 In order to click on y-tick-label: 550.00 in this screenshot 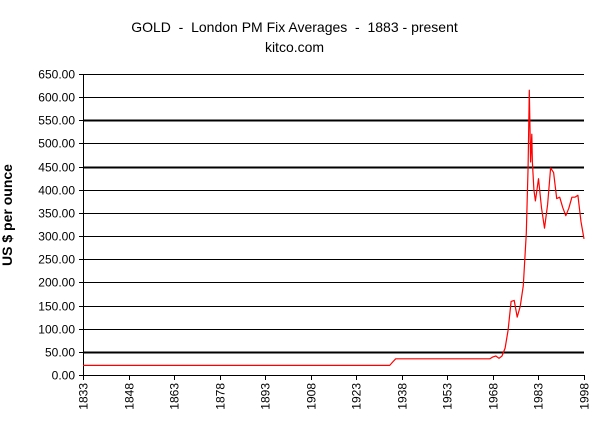, I will do `click(56, 121)`.